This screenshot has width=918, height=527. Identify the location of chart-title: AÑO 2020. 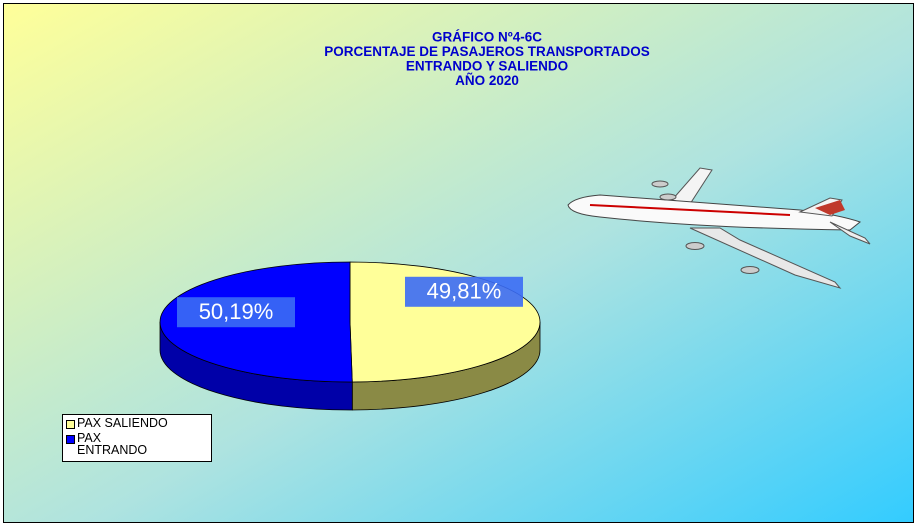
(487, 80).